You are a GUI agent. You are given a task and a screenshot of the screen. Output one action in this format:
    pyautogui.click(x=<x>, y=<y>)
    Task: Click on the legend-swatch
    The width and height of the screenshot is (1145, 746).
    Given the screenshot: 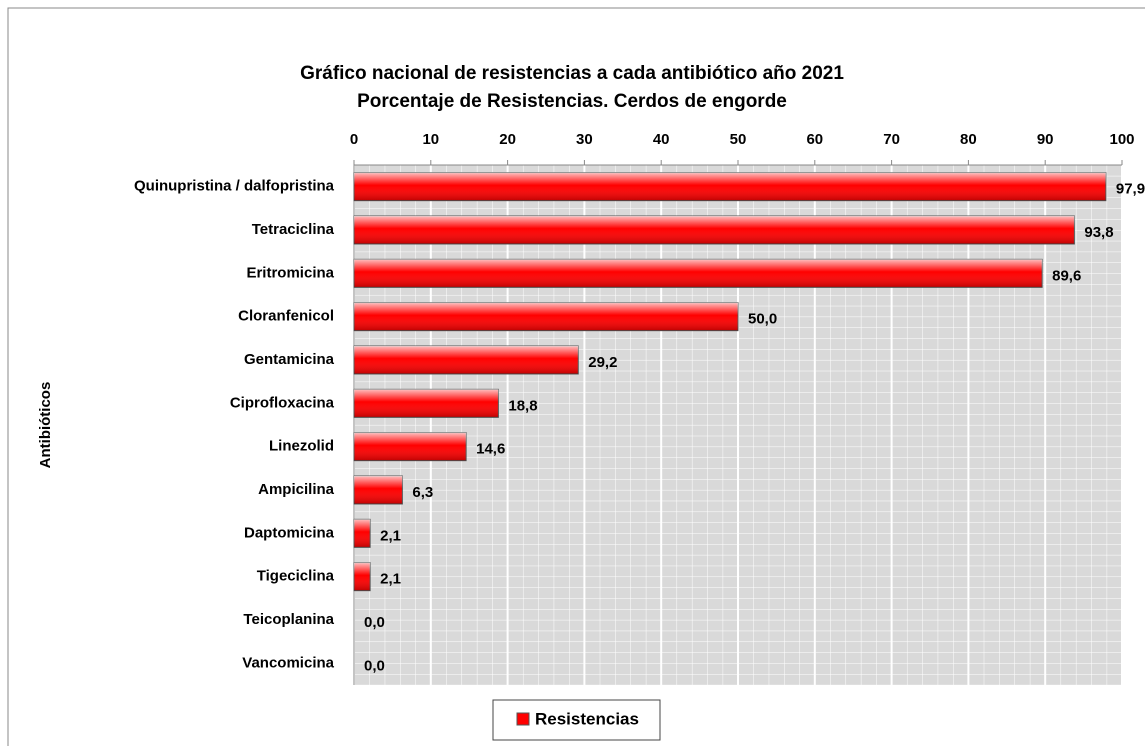 What is the action you would take?
    pyautogui.click(x=523, y=719)
    